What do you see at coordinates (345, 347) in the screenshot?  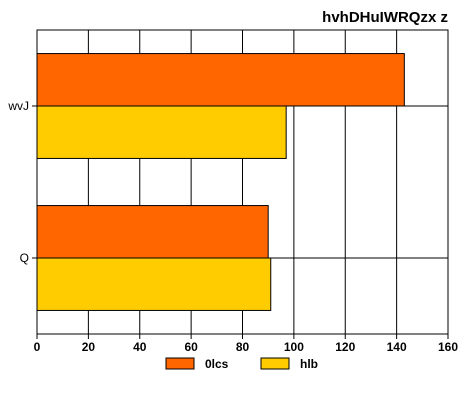 I see `x-tick-label: 120` at bounding box center [345, 347].